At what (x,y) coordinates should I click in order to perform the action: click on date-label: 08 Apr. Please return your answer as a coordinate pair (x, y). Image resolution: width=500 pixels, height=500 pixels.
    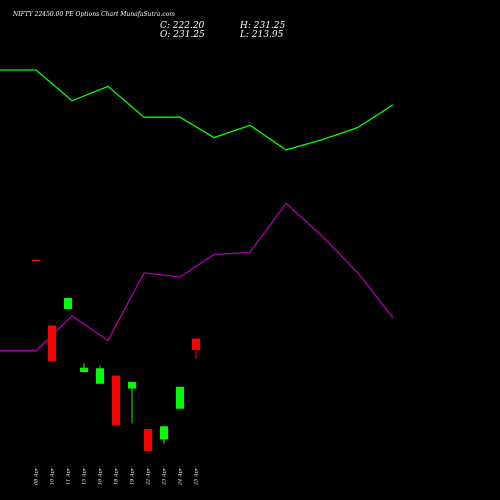
    Looking at the image, I should click on (37, 476).